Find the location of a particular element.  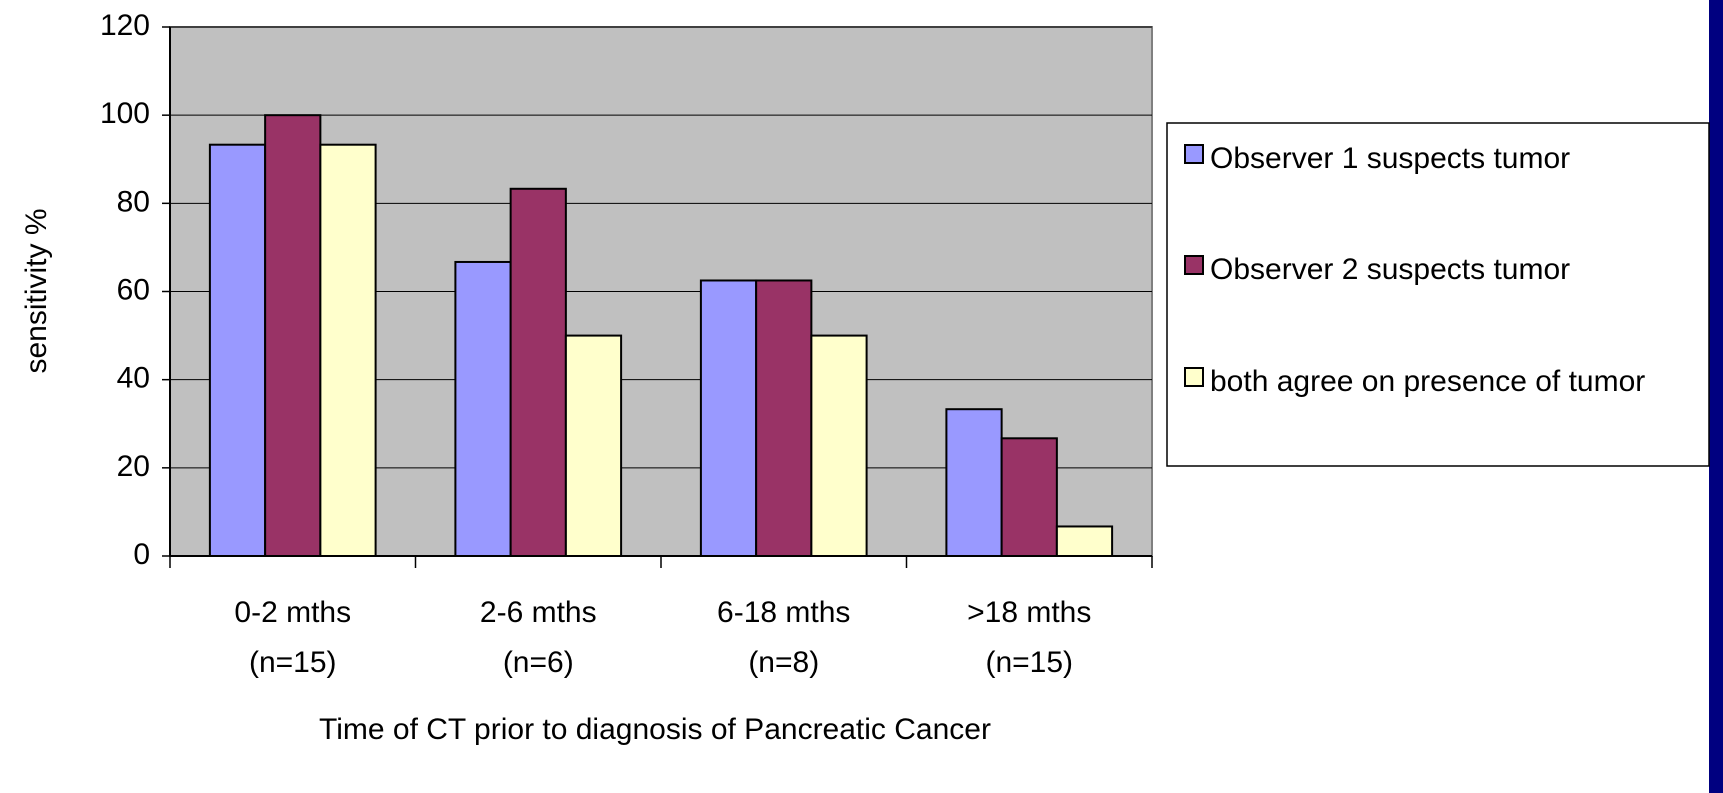

legend-label: both agree on presence of tumor is located at coordinates (1428, 381).